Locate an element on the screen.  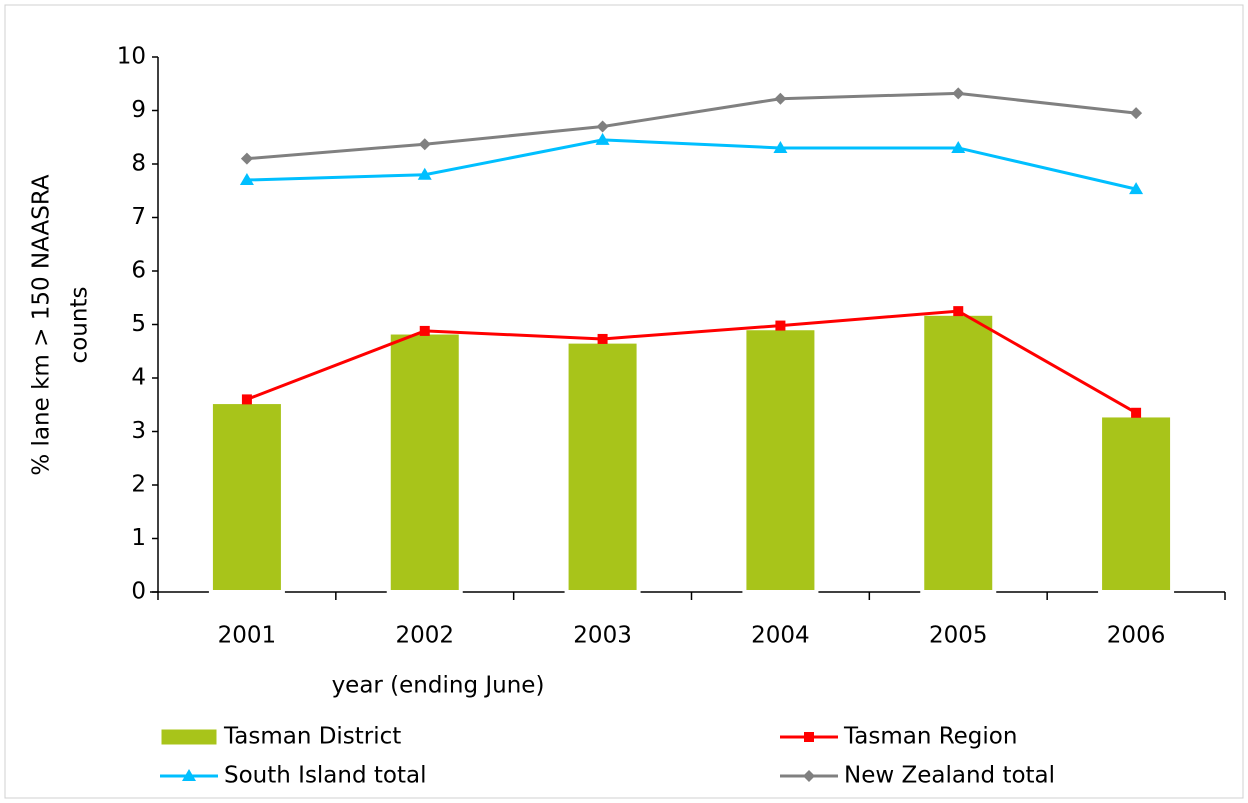
x-tick-label: 2006 is located at coordinates (1136, 636).